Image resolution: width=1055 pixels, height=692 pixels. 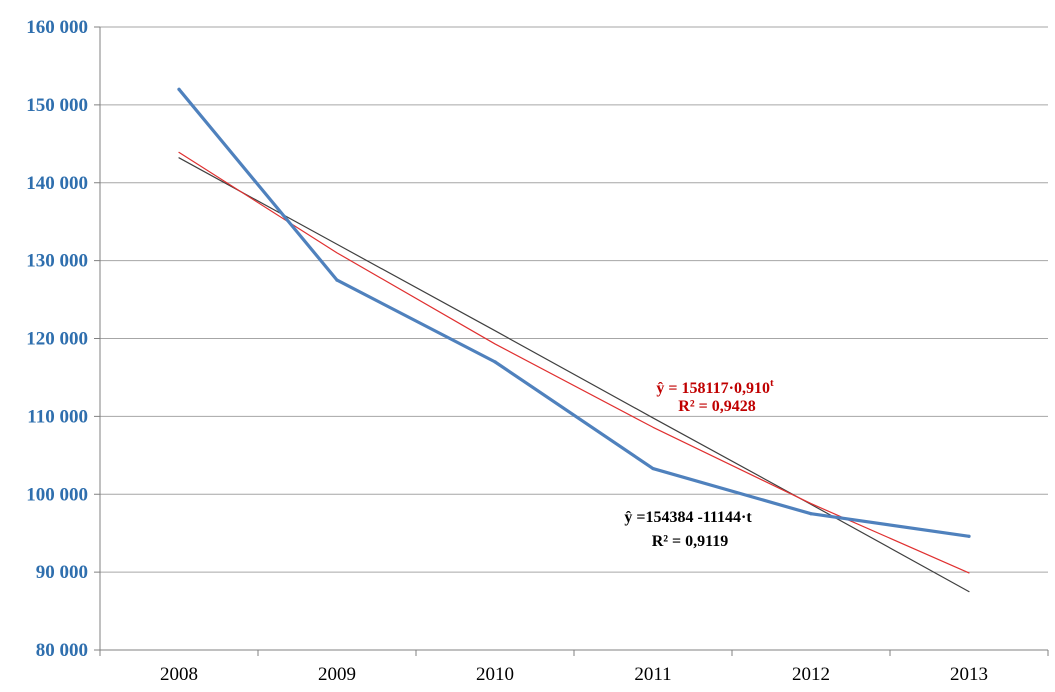 What do you see at coordinates (57, 27) in the screenshot?
I see `y-tick-label: 160 000` at bounding box center [57, 27].